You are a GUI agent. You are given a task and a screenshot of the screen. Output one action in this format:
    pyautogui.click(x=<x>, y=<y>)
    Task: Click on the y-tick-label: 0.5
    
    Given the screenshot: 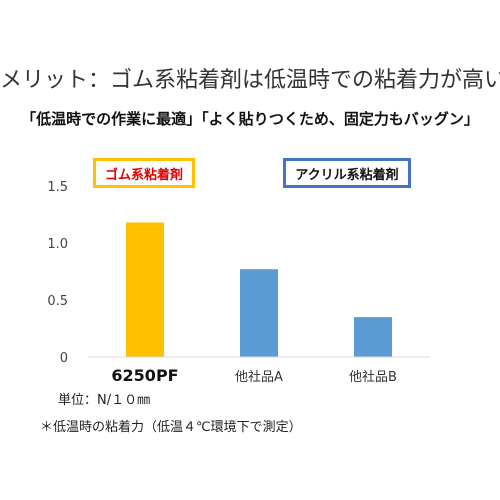 What is the action you would take?
    pyautogui.click(x=57, y=301)
    